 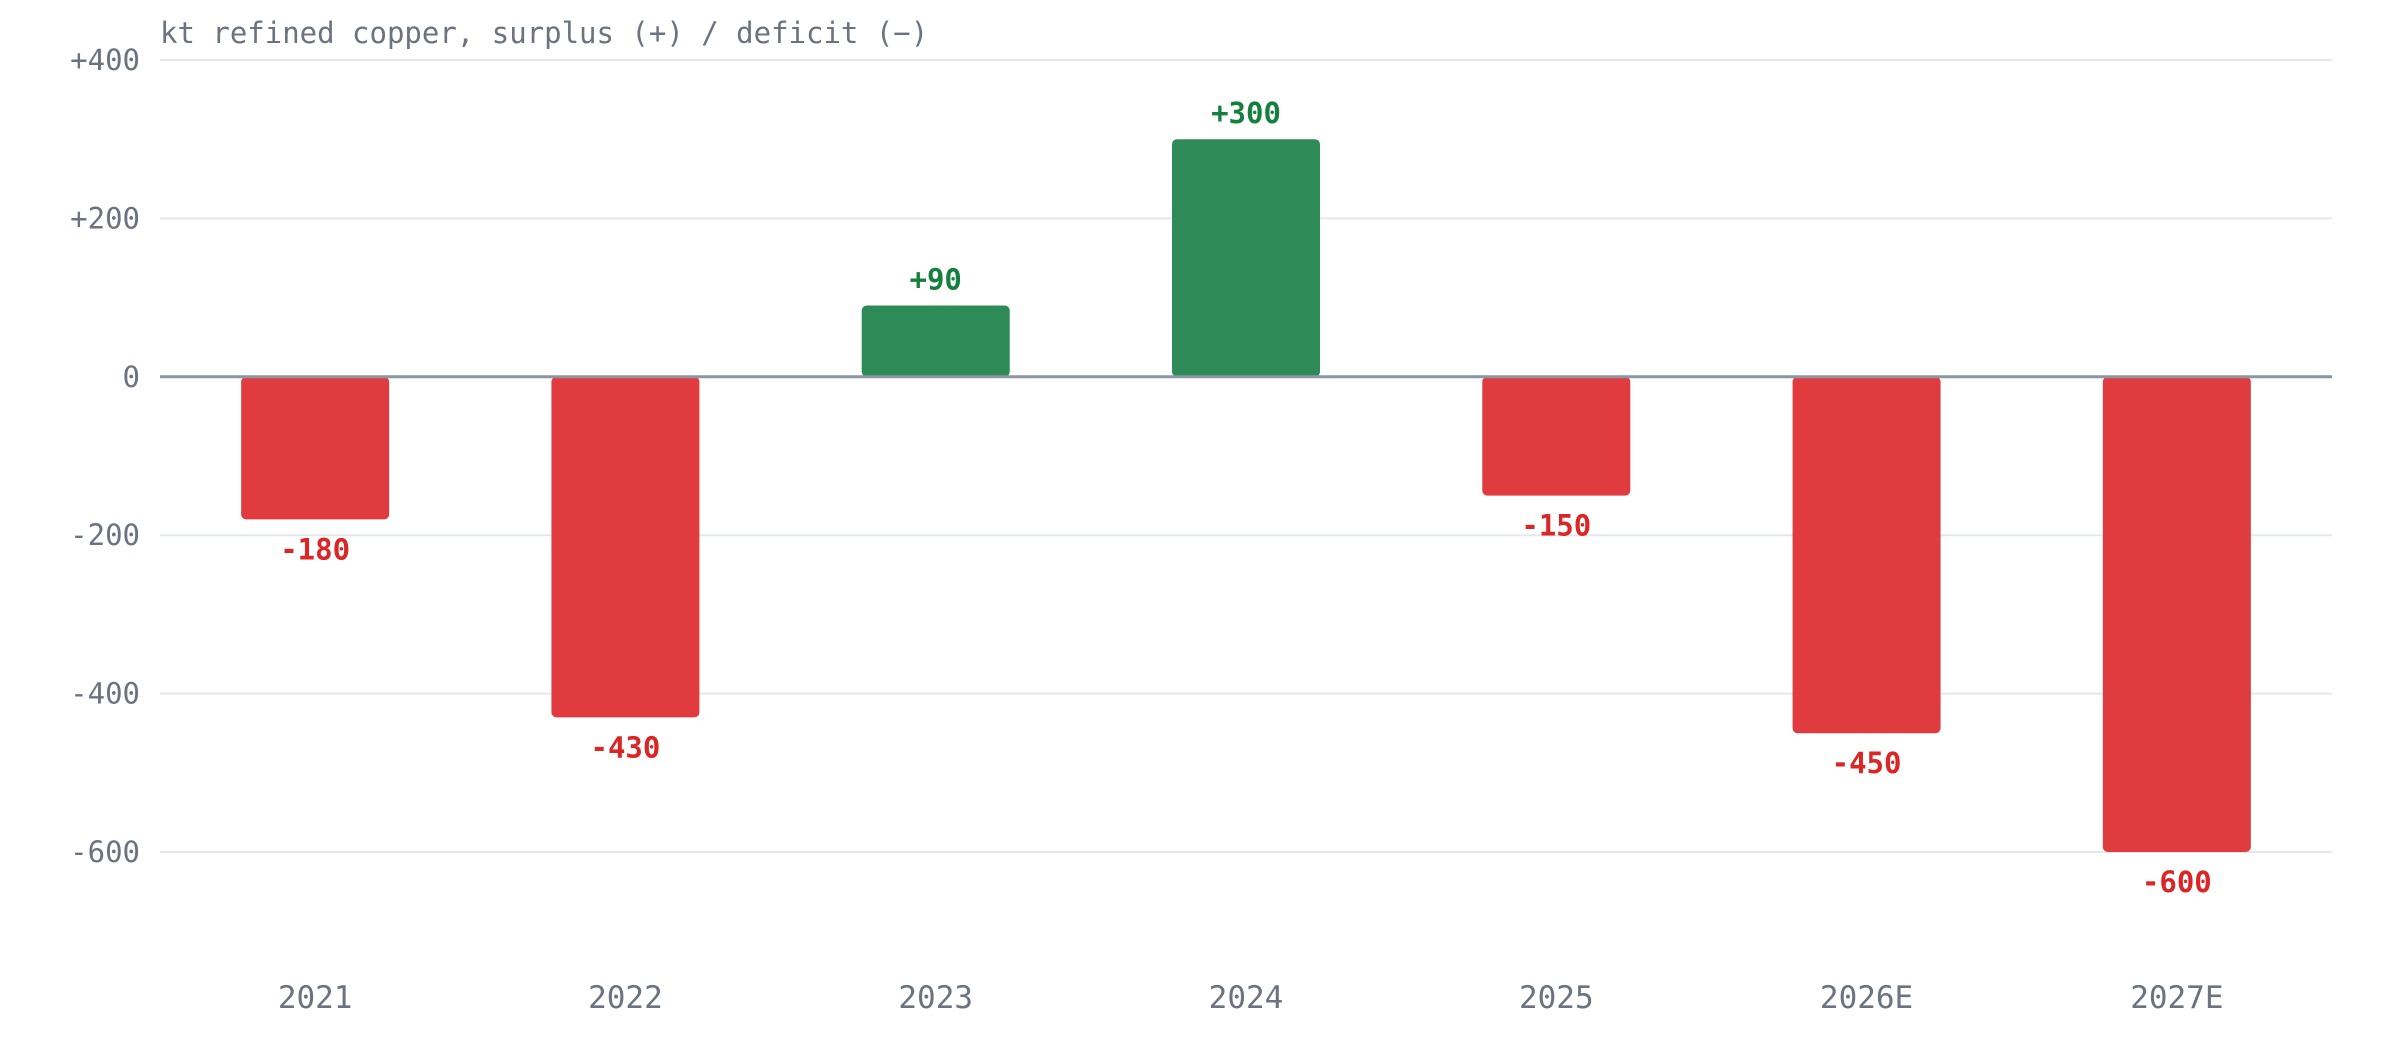 What do you see at coordinates (105, 694) in the screenshot?
I see `y-tick-label: -400` at bounding box center [105, 694].